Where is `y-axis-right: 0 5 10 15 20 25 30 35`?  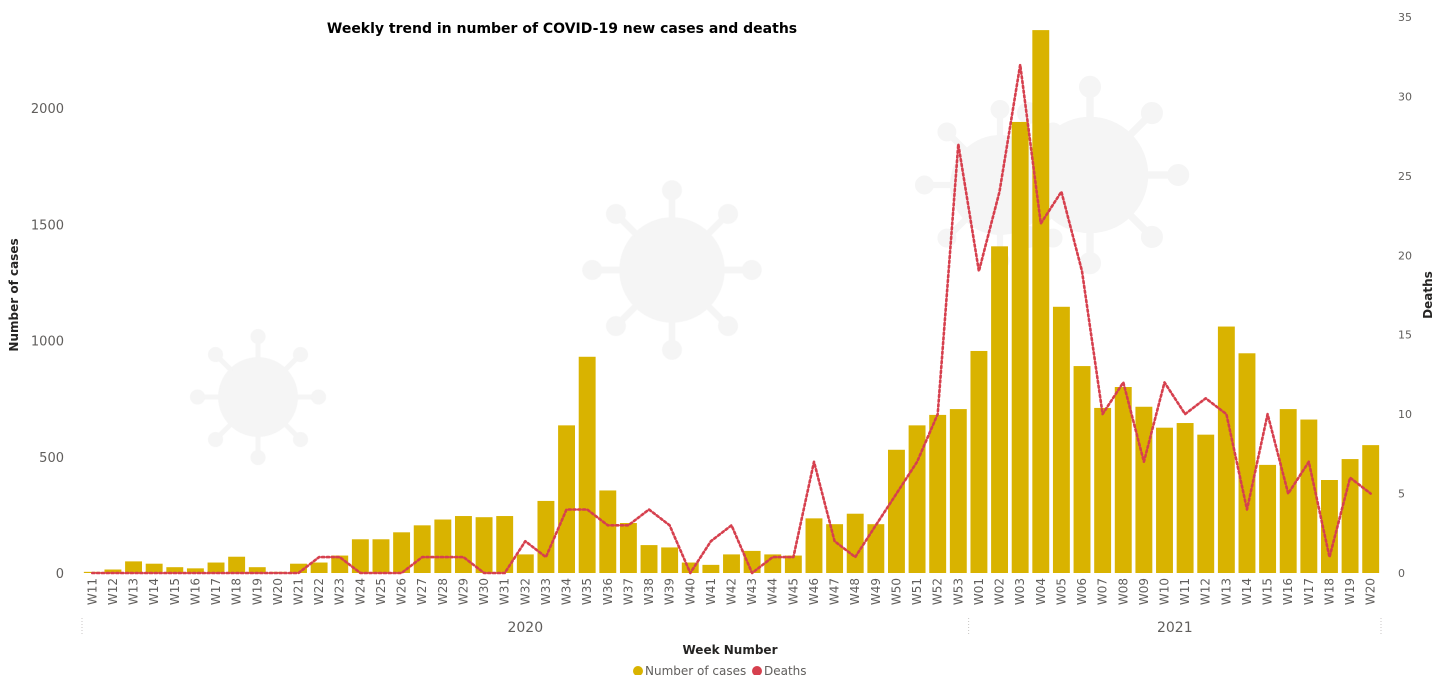
y-axis-right: 0 5 10 15 20 25 30 35 is located at coordinates (1405, 295).